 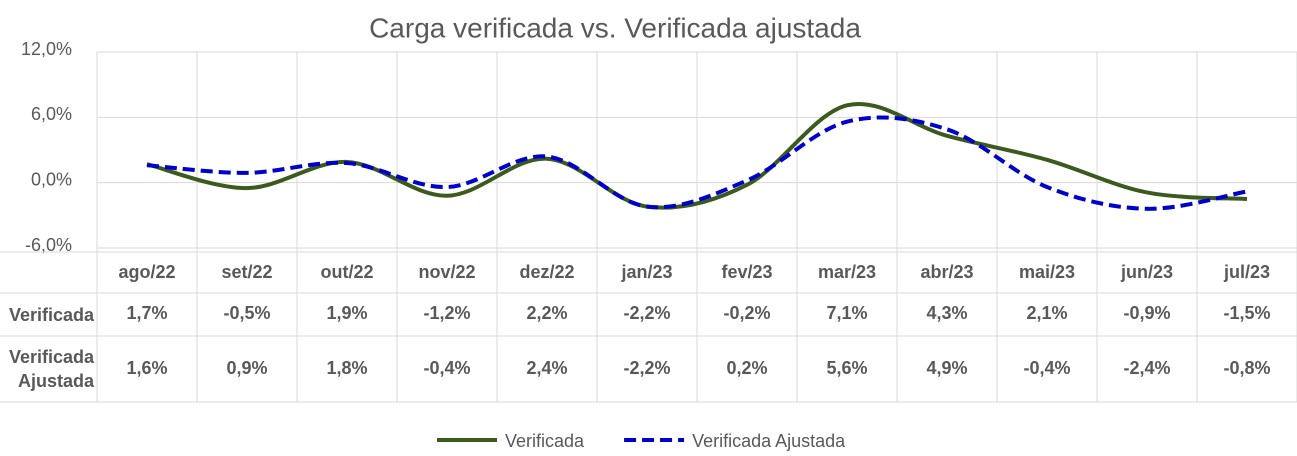 What do you see at coordinates (48, 245) in the screenshot?
I see `y-tick-label: -6,0%` at bounding box center [48, 245].